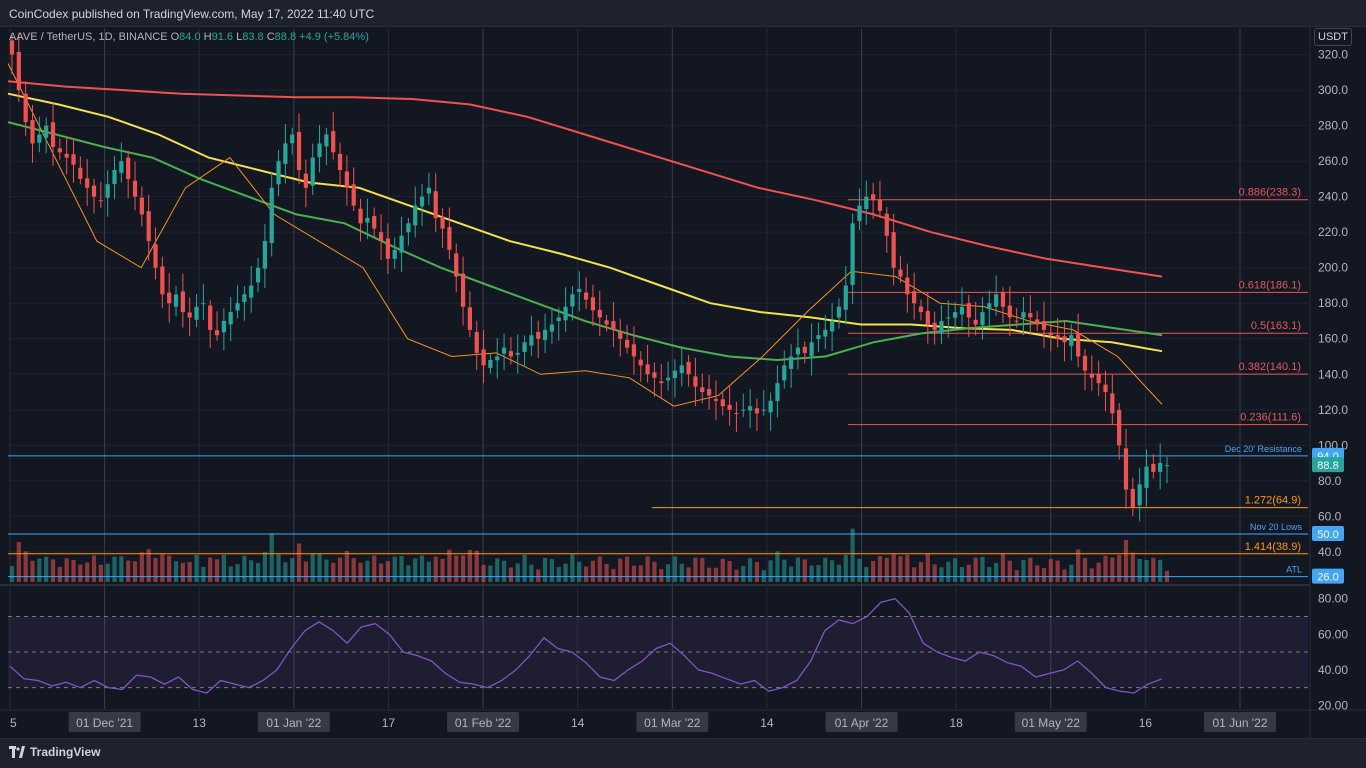 The height and width of the screenshot is (768, 1366). Describe the element at coordinates (862, 723) in the screenshot. I see `time-tick-label: 01 Apr '22` at that location.